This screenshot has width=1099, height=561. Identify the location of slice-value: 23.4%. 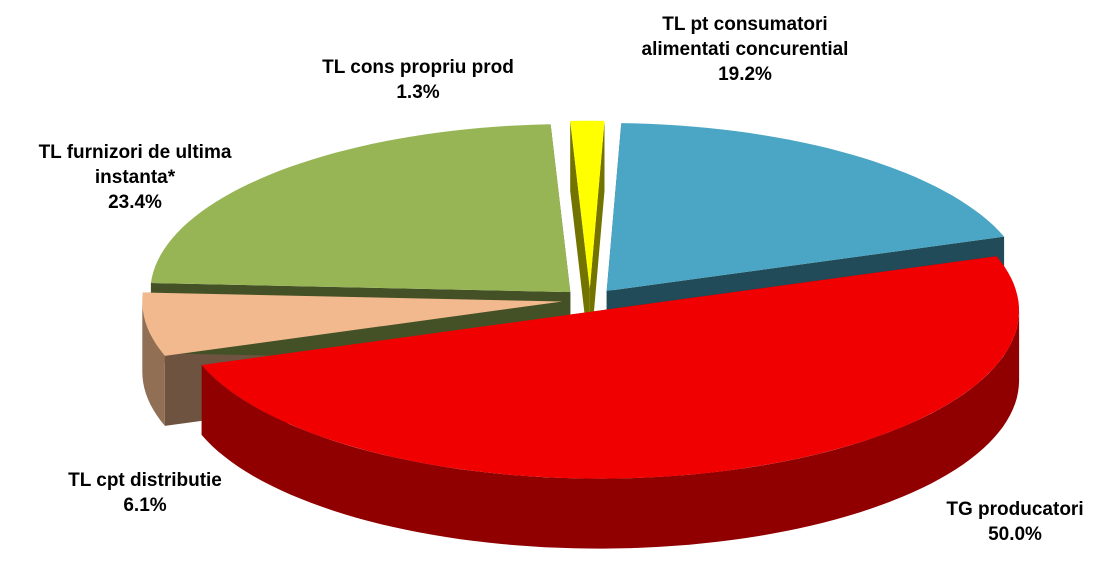
(135, 202).